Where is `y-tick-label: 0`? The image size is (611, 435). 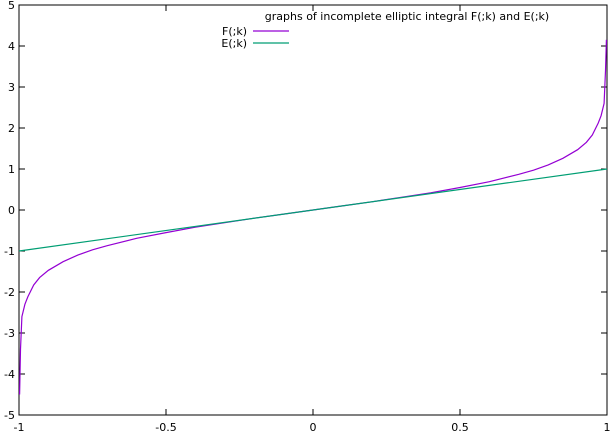 y-tick-label: 0 is located at coordinates (11, 210).